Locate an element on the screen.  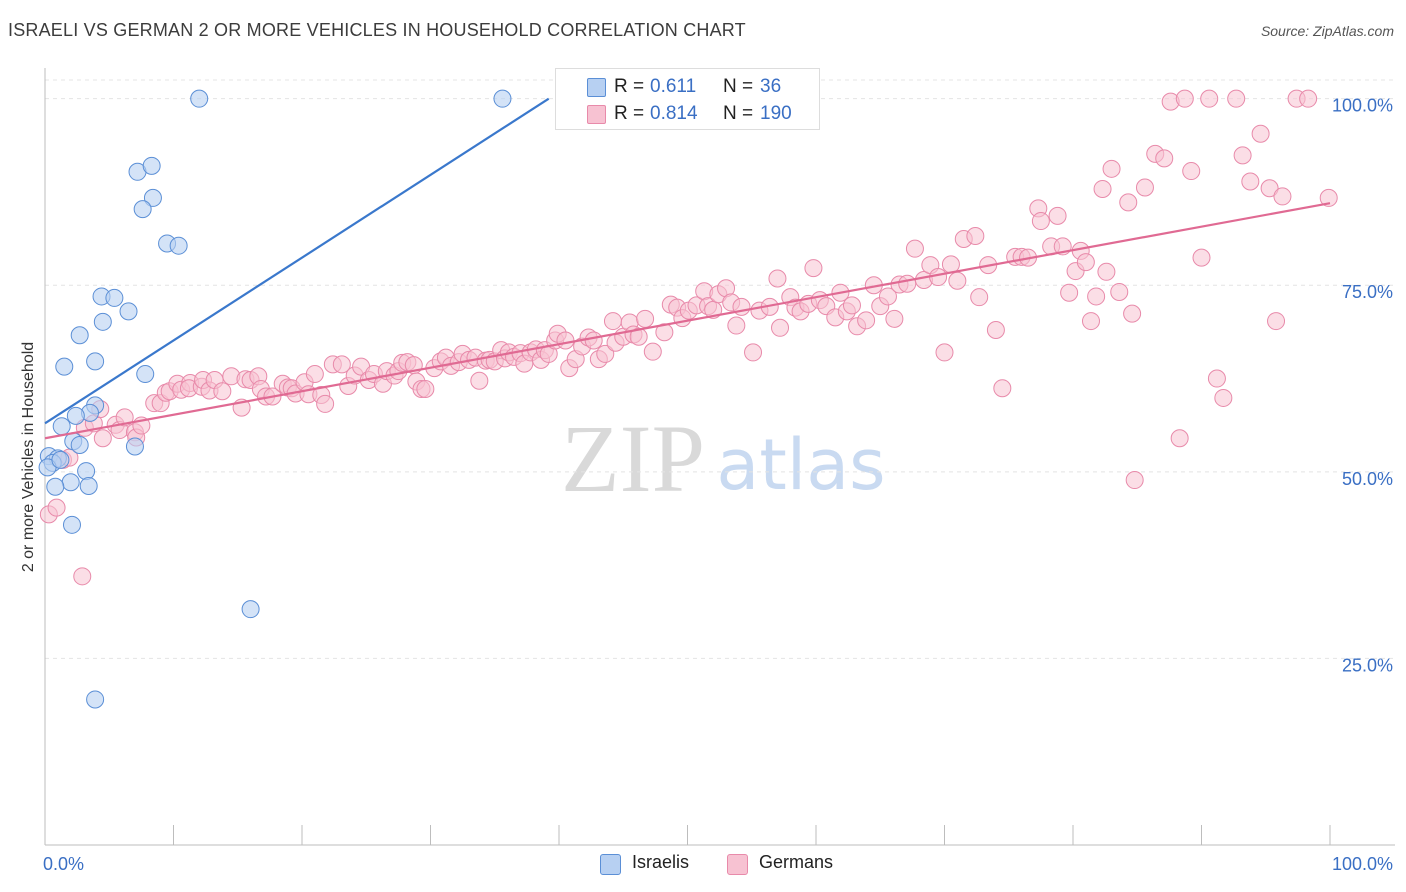
legend-row-germans: R = 0.814 N = 190 is located at coordinates (687, 114).